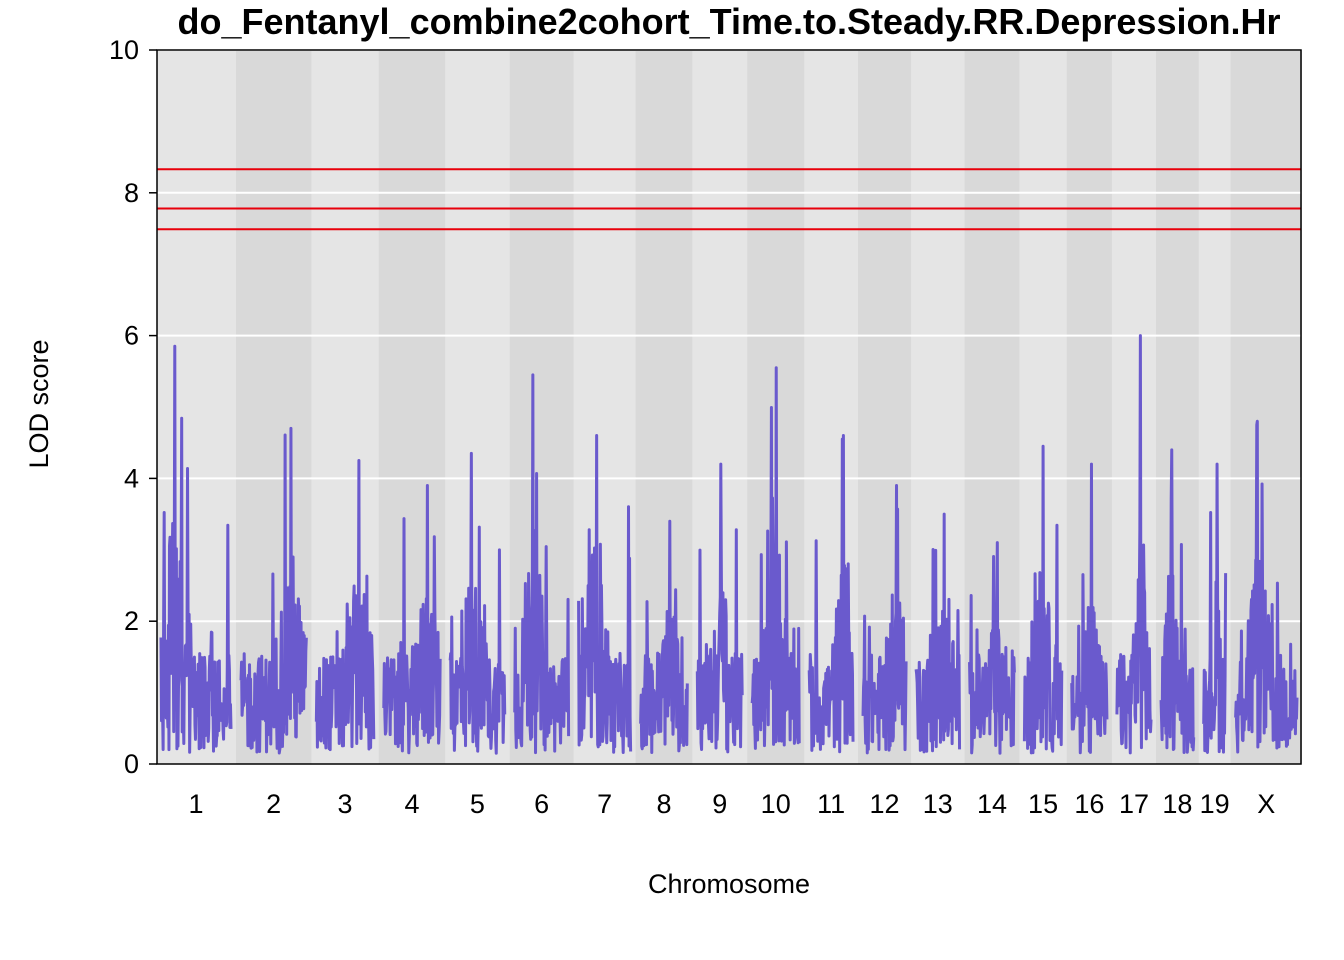 The width and height of the screenshot is (1344, 960). Describe the element at coordinates (195, 804) in the screenshot. I see `x-tick-label-chr-1: 1` at that location.